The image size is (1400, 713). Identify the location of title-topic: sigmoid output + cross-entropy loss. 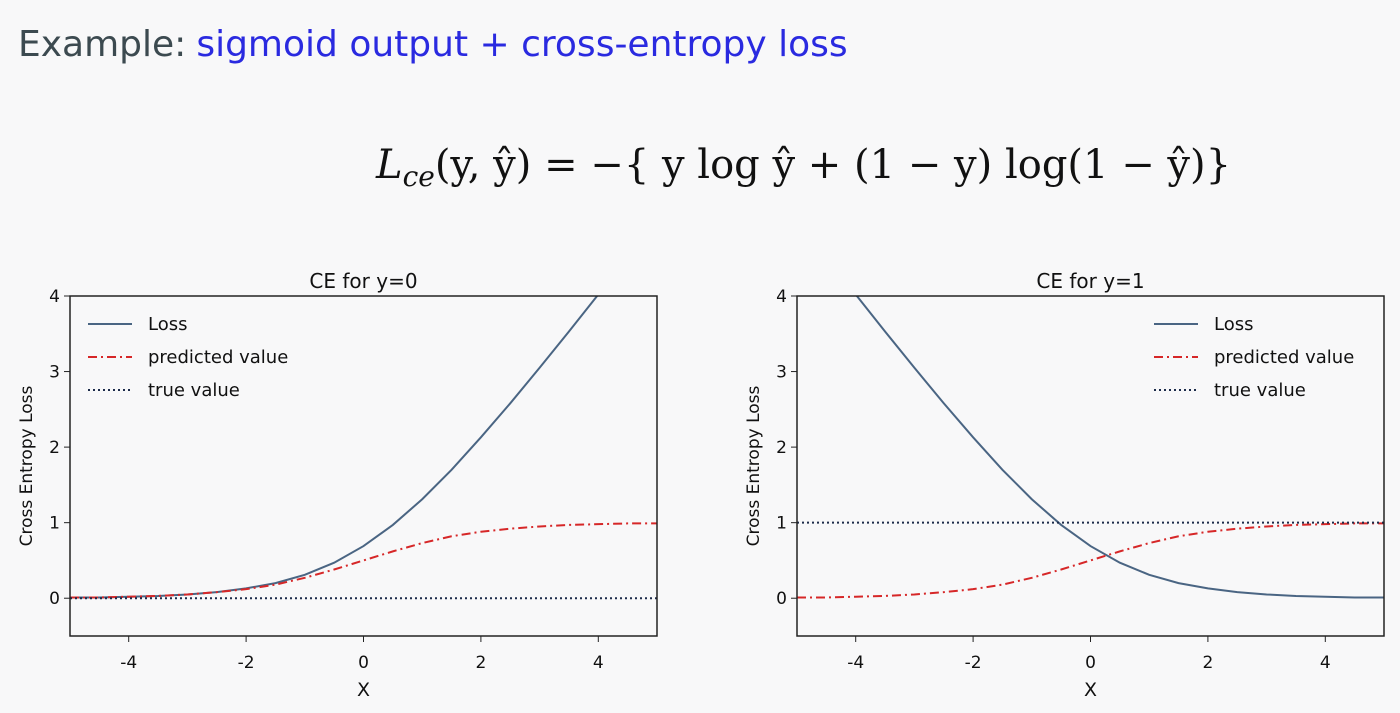
(521, 44).